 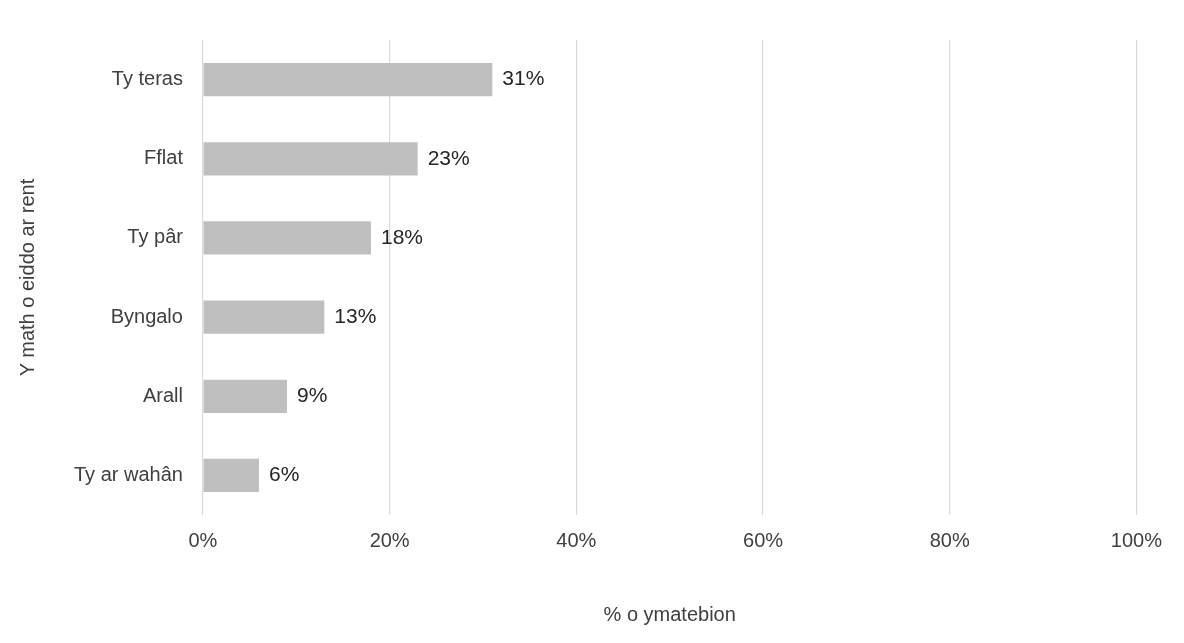 What do you see at coordinates (128, 473) in the screenshot?
I see `y-tick-label: Ty ar wahân` at bounding box center [128, 473].